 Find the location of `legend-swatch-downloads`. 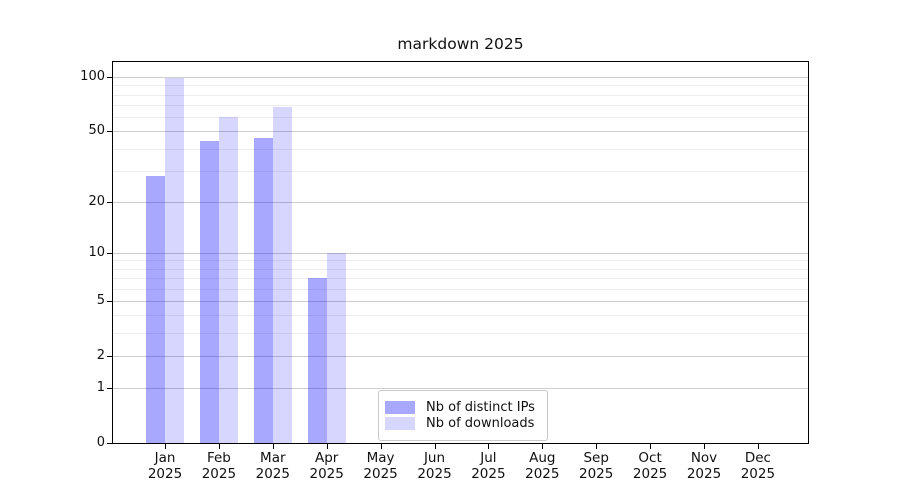

legend-swatch-downloads is located at coordinates (400, 423).